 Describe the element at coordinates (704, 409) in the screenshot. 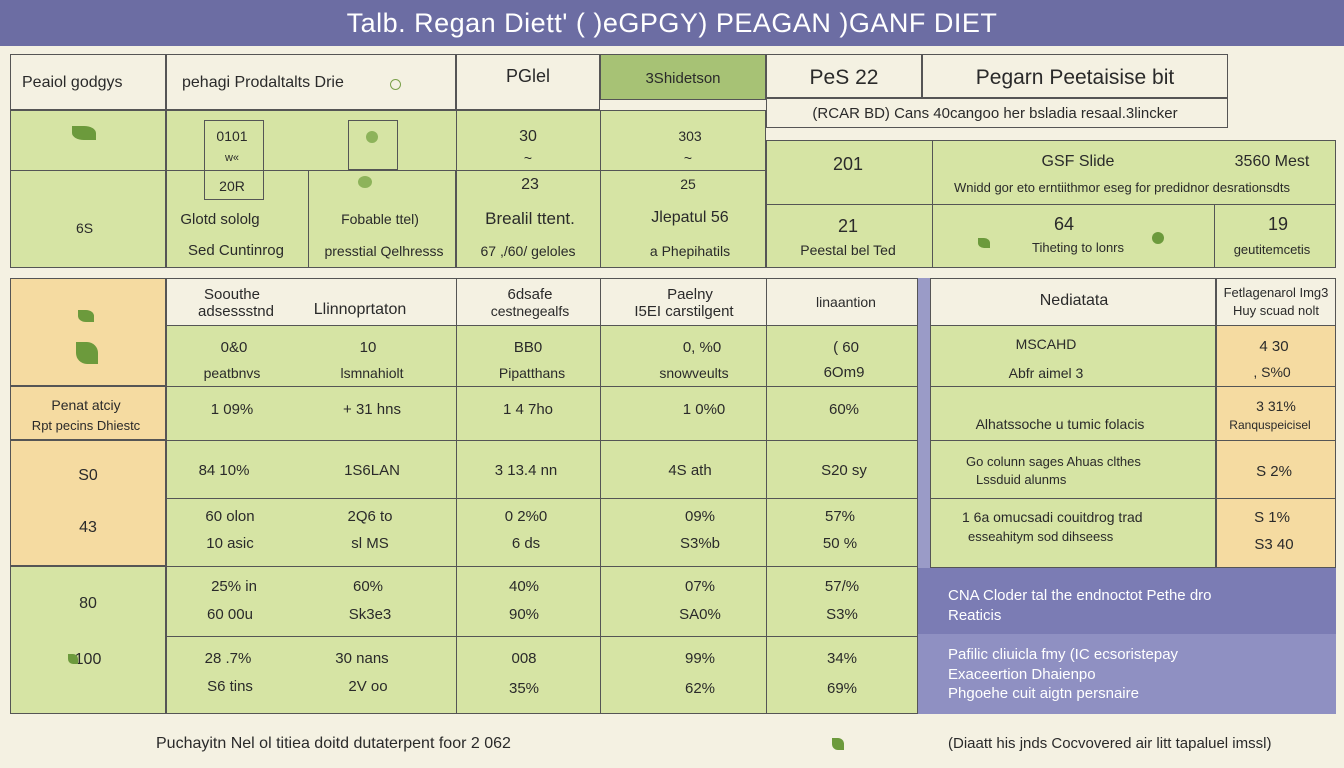

I see `row-b-c4: 1 0%0` at that location.